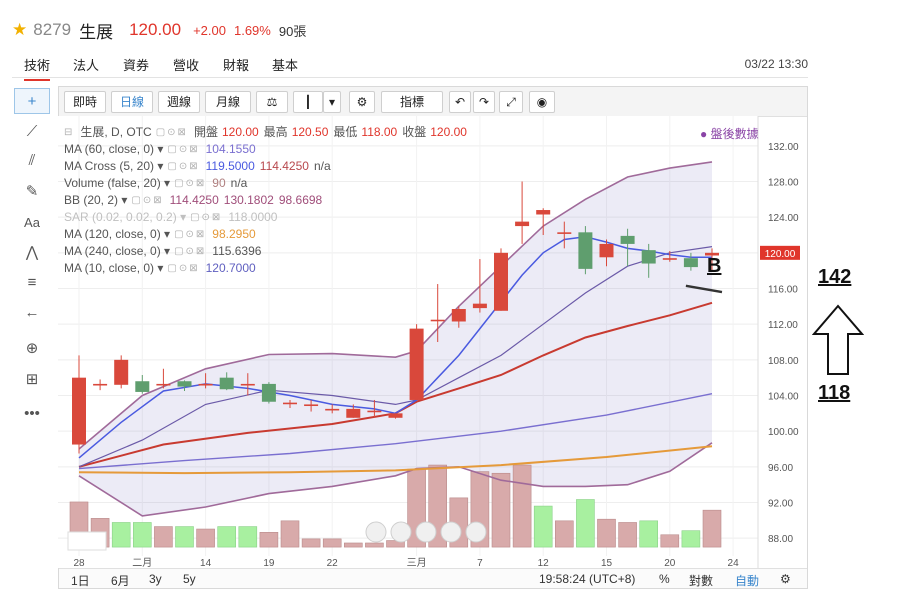 This screenshot has height=601, width=900. What do you see at coordinates (179, 102) in the screenshot?
I see `period-weekly-button: 週線` at bounding box center [179, 102].